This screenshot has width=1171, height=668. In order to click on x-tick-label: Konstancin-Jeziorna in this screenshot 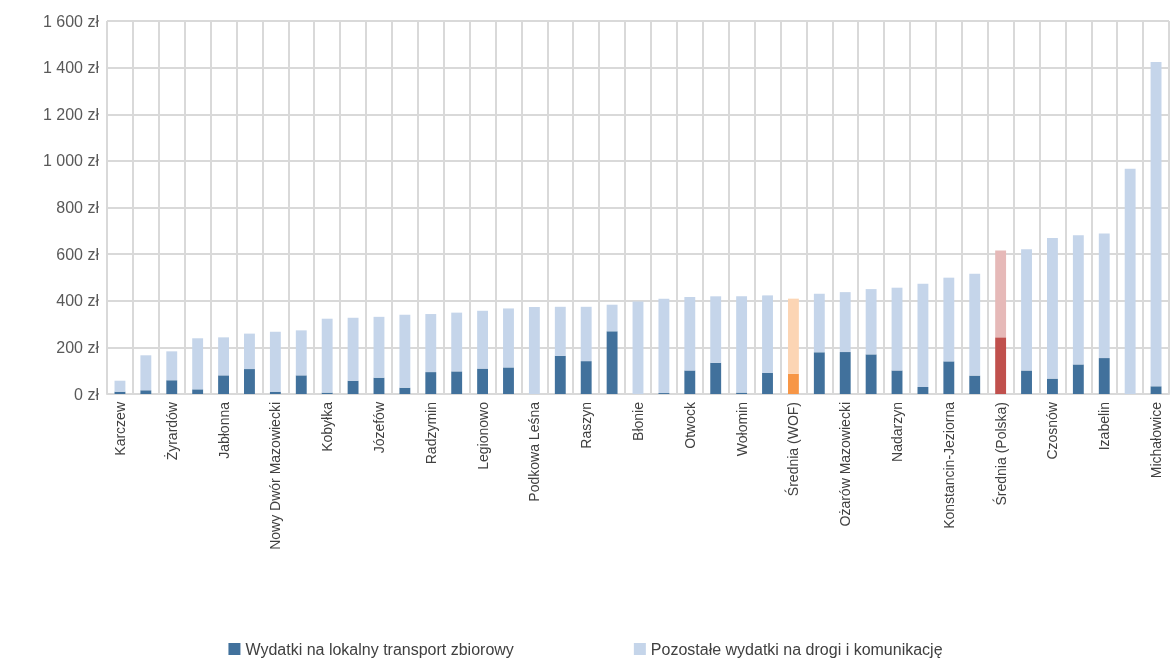, I will do `click(948, 465)`.